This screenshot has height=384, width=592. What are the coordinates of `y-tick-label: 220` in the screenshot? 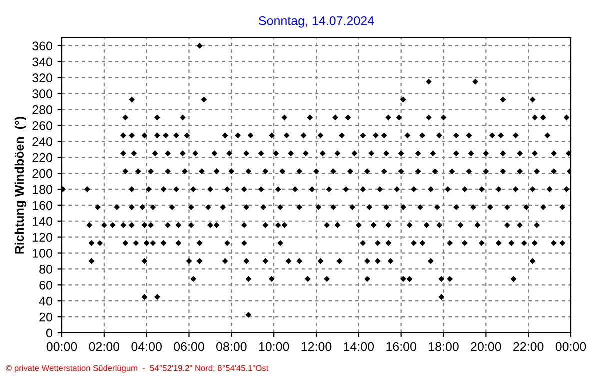 It's located at (42, 157).